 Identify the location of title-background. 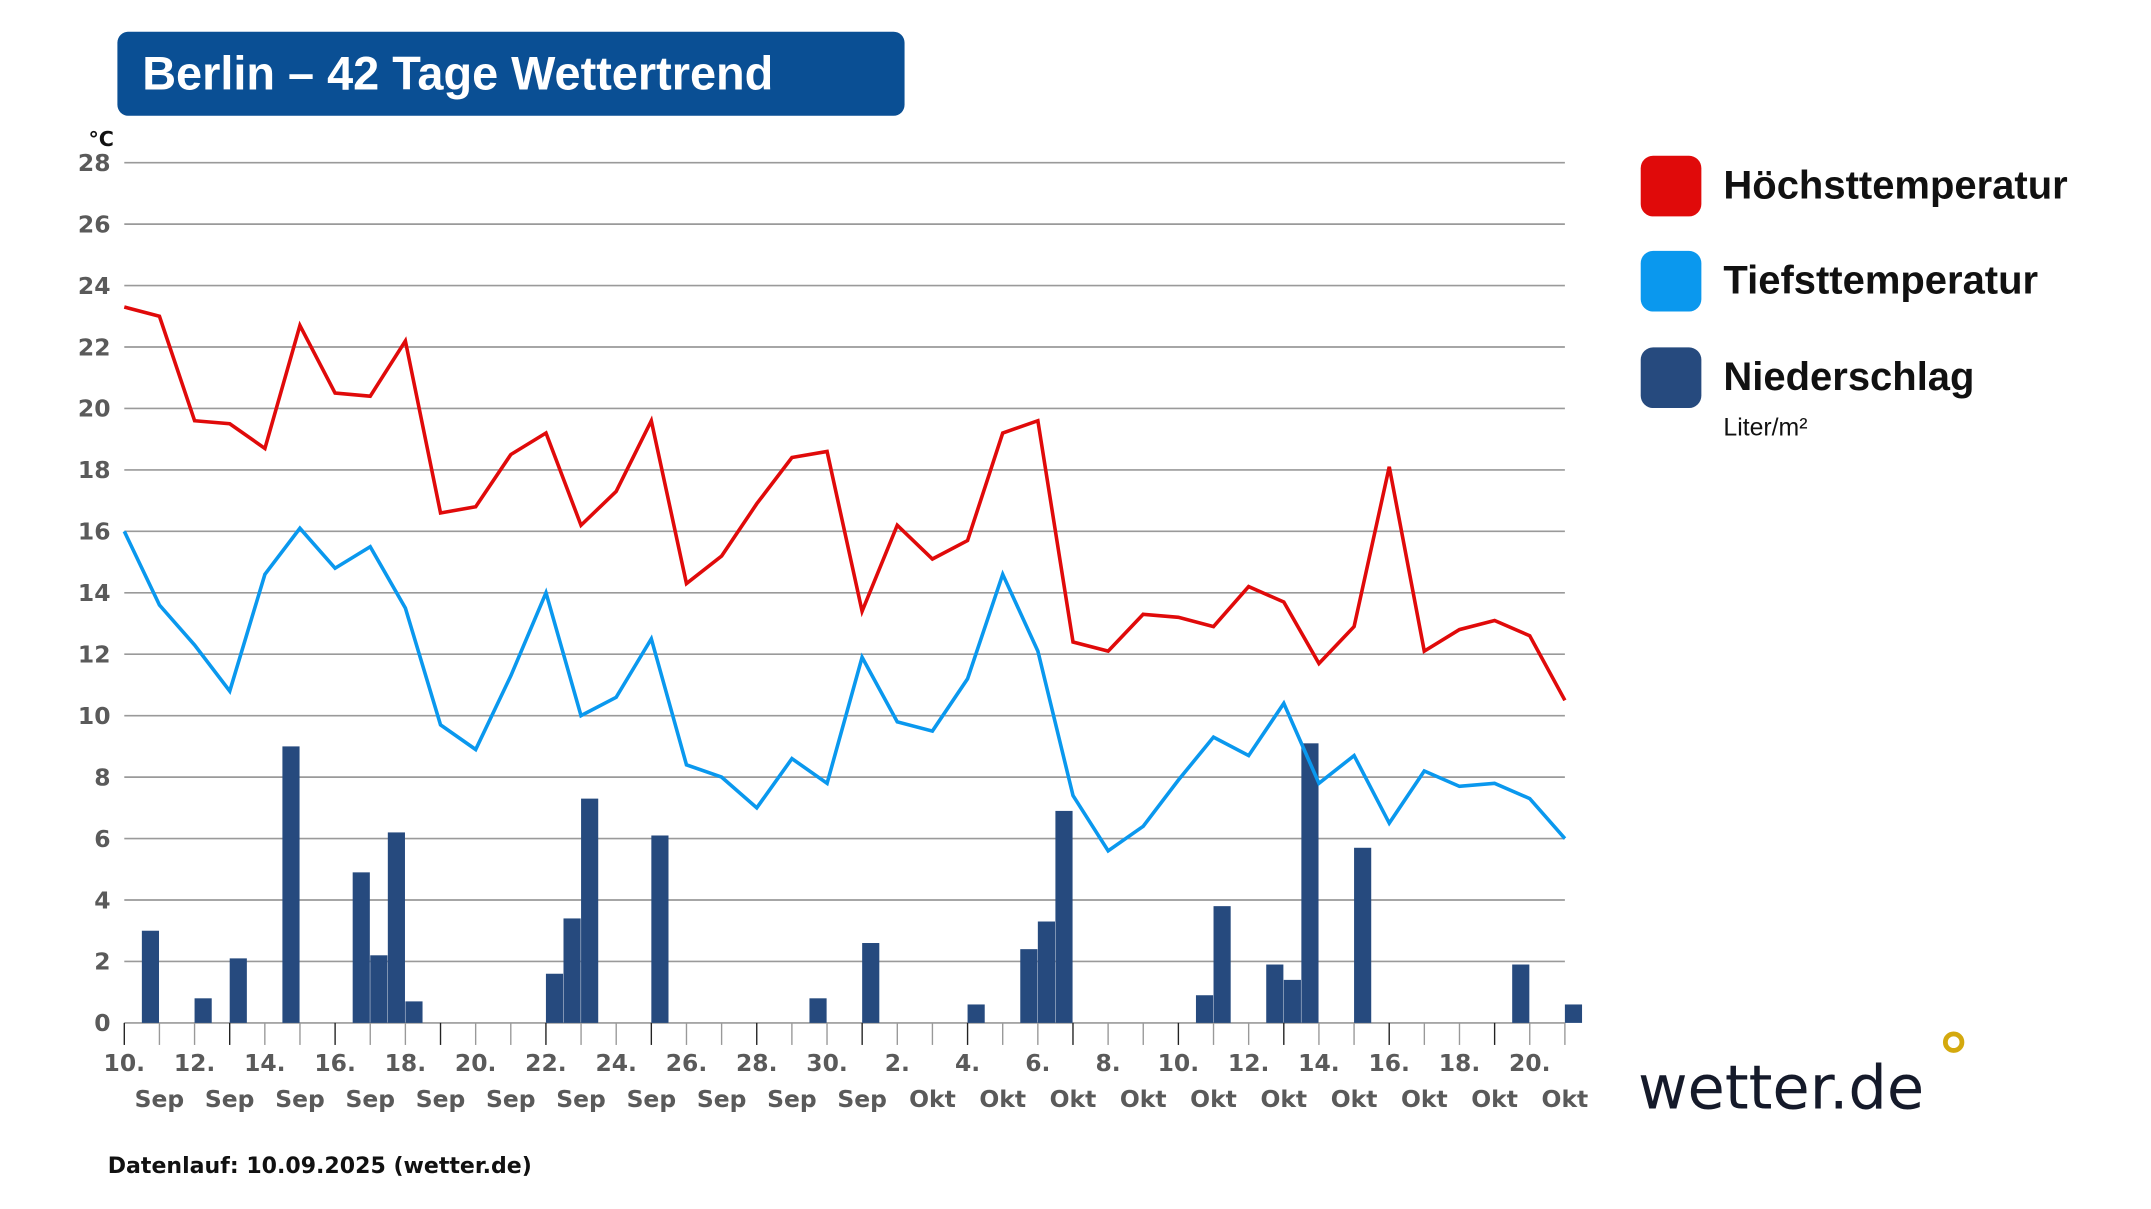
(511, 73).